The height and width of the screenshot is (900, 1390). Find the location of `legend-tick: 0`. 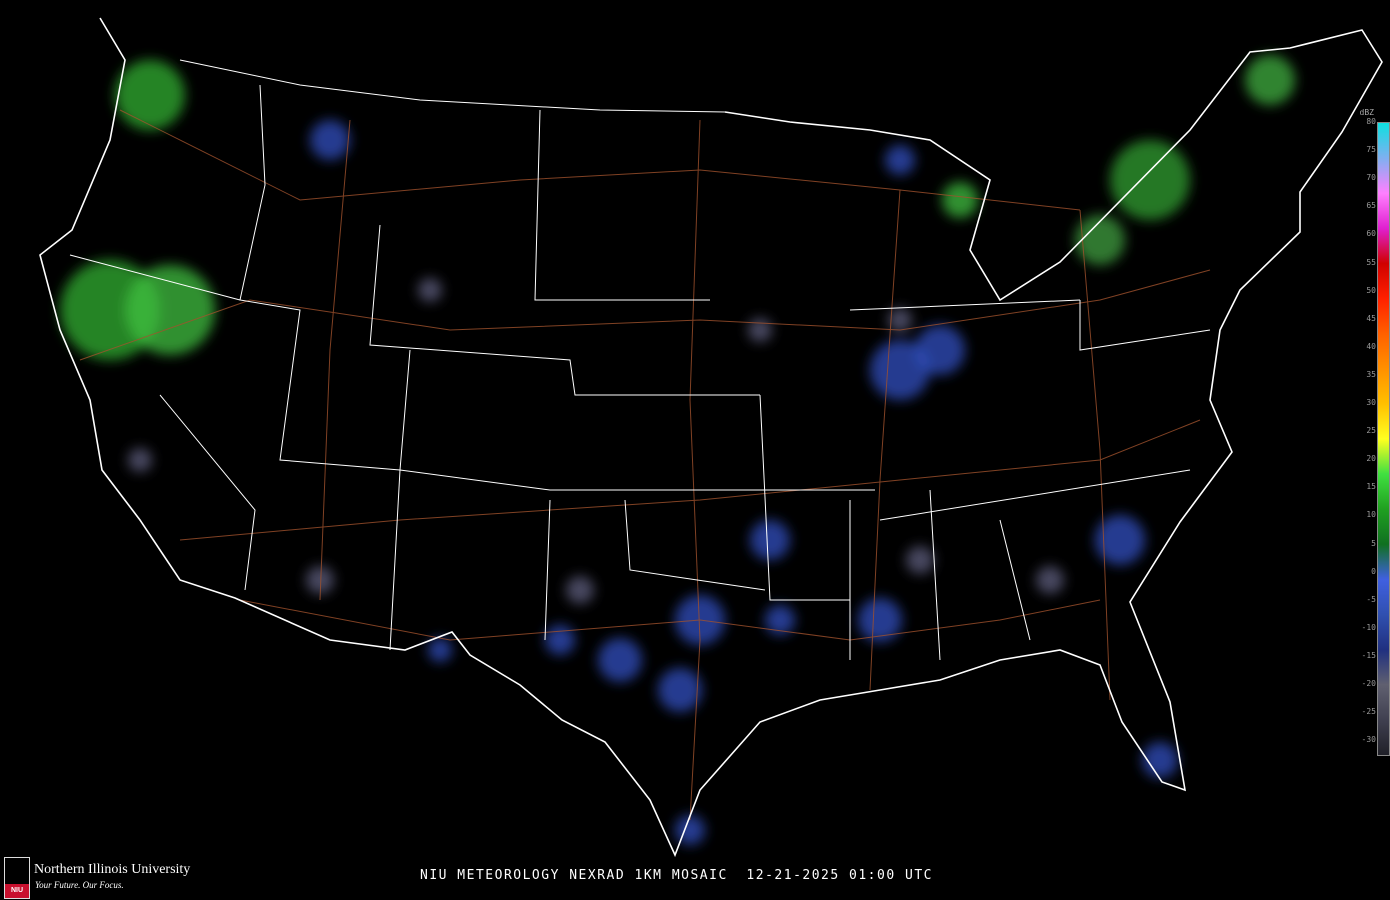

legend-tick: 0 is located at coordinates (1373, 571).